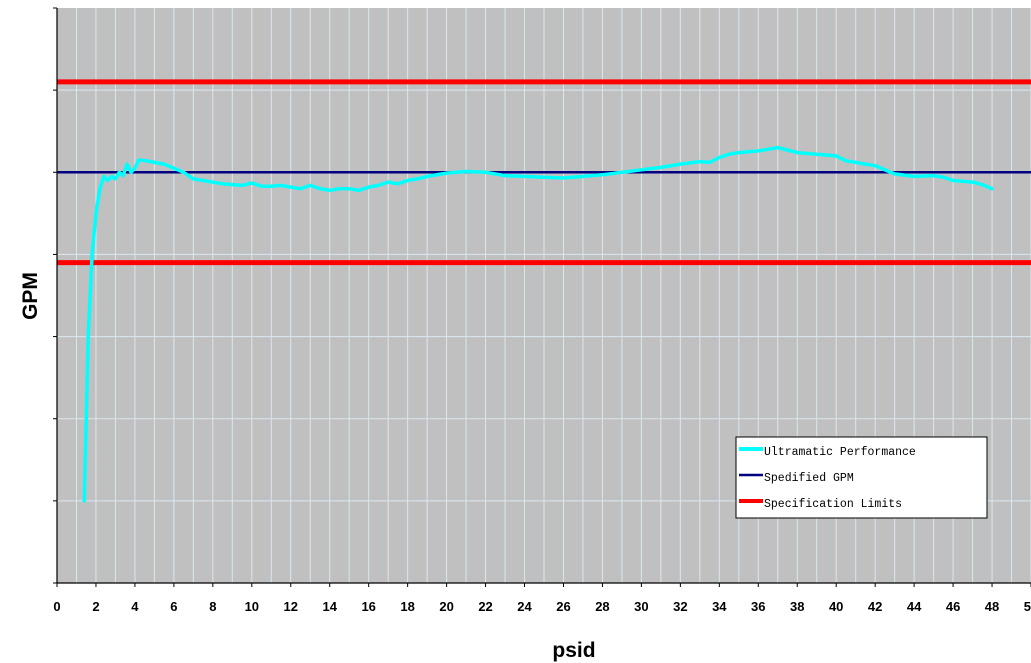 The height and width of the screenshot is (663, 1031). Describe the element at coordinates (602, 606) in the screenshot. I see `x-tick-label: 28` at that location.